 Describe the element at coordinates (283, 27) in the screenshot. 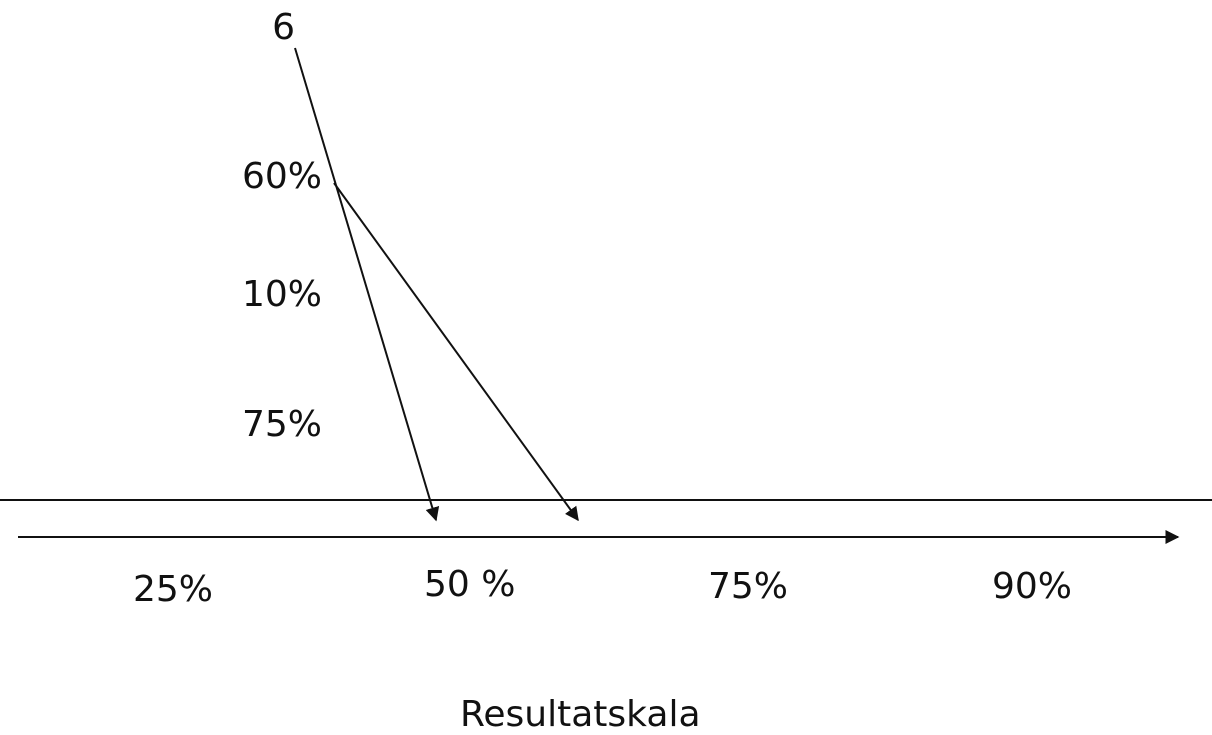

I see `label-top-6: 6` at that location.